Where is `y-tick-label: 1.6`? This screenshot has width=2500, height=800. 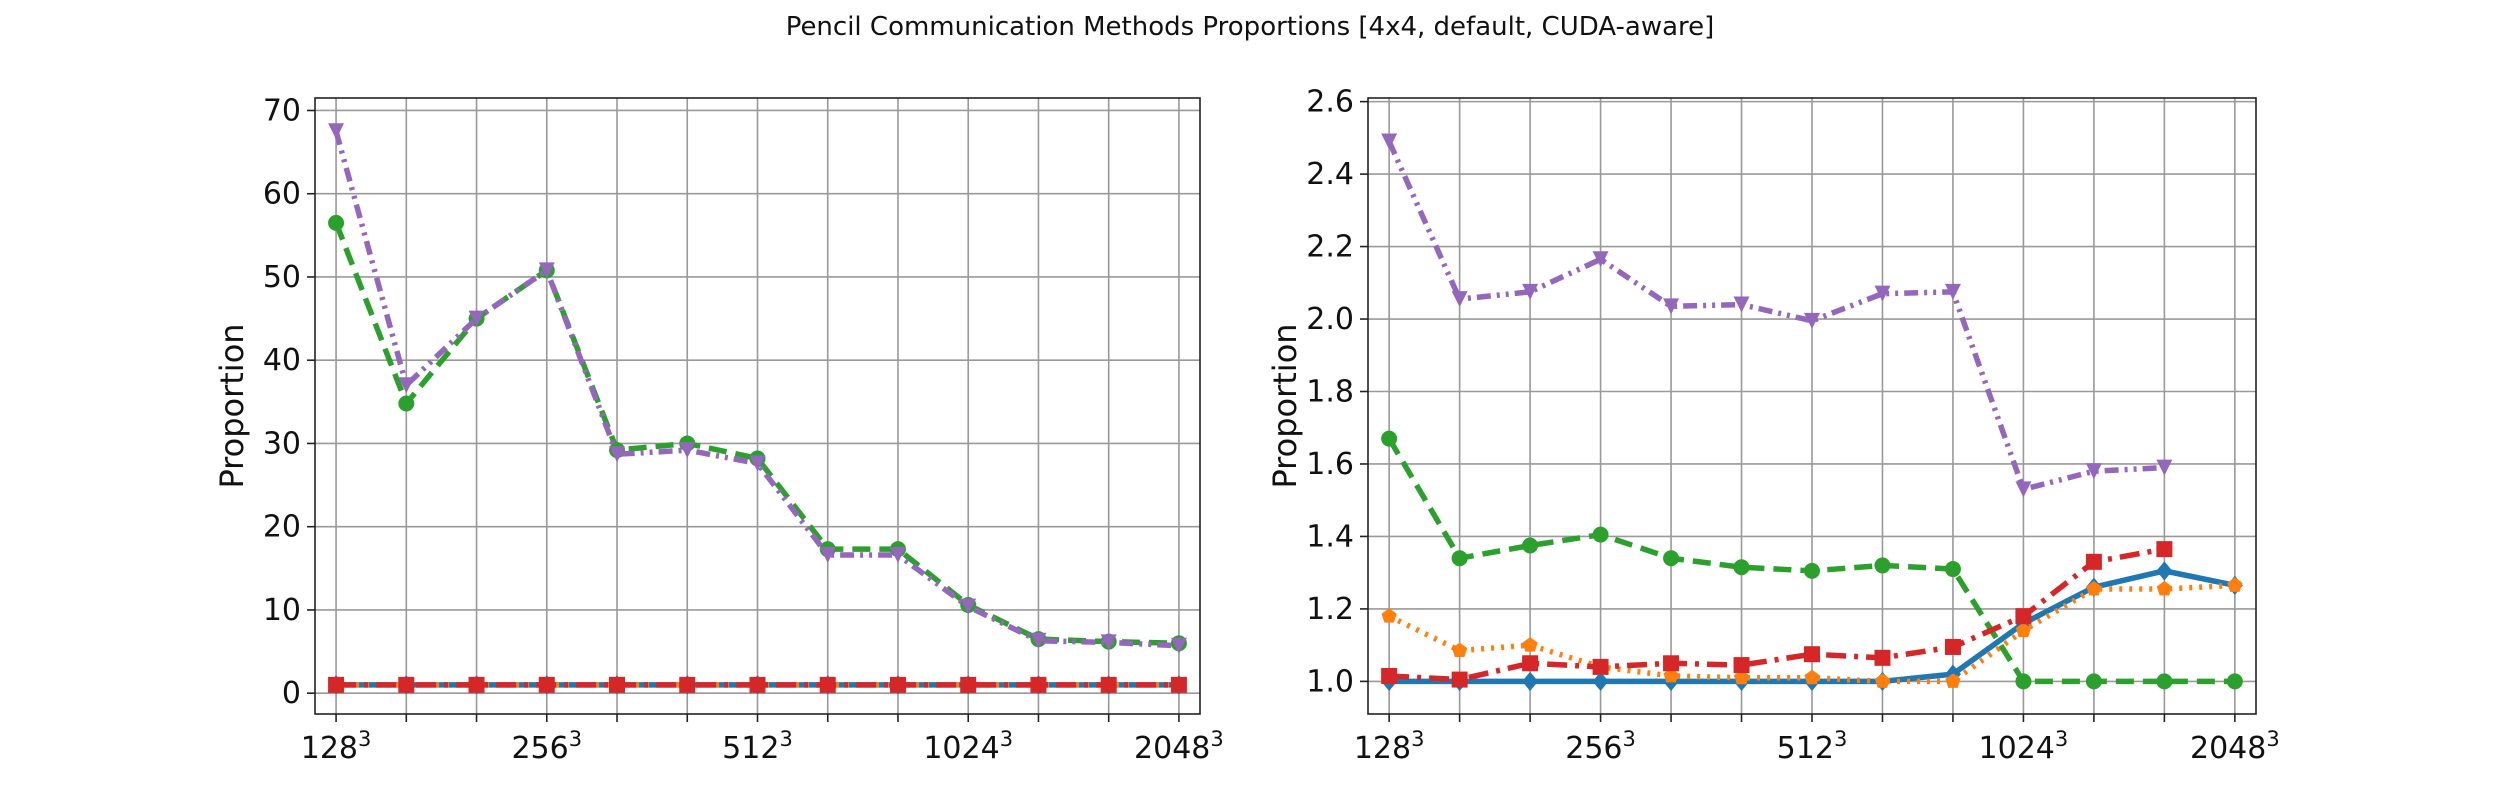 y-tick-label: 1.6 is located at coordinates (1330, 464).